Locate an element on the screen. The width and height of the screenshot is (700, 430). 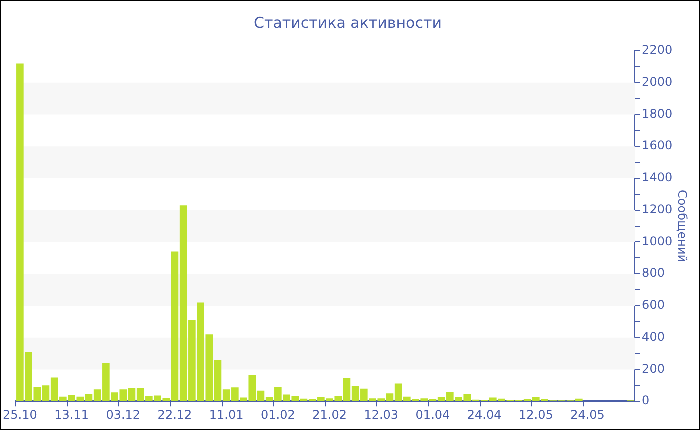
x-tick-label: 21.02 is located at coordinates (329, 415).